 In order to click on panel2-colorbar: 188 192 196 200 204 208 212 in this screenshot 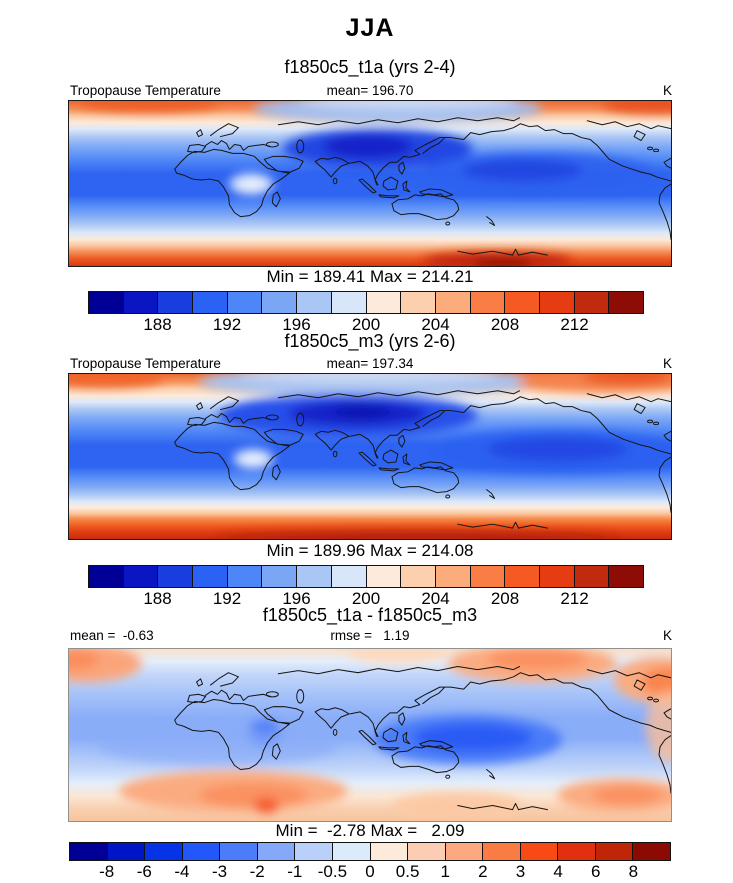, I will do `click(366, 586)`.